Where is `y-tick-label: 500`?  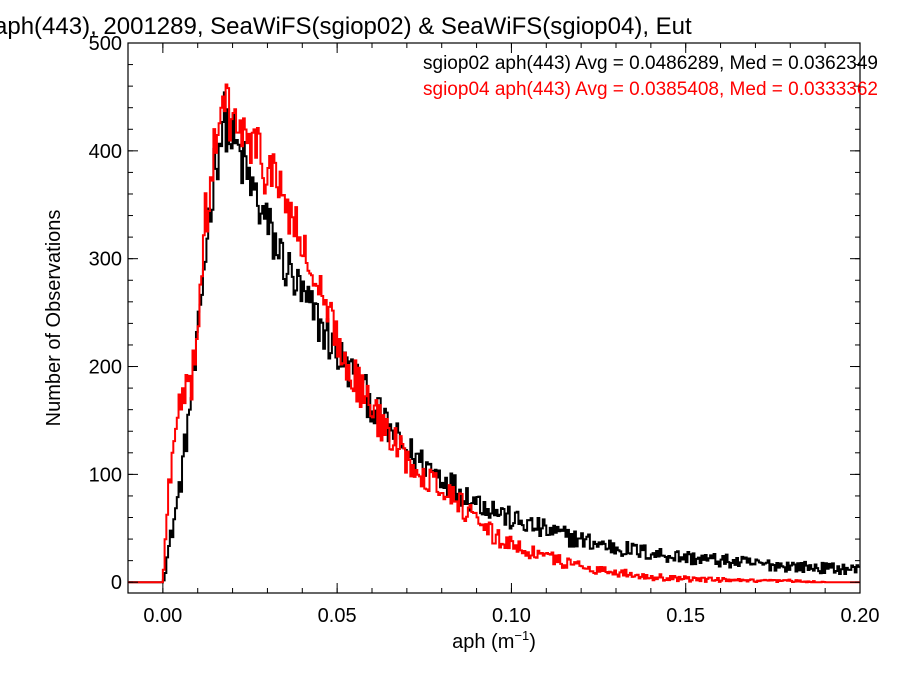 y-tick-label: 500 is located at coordinates (105, 44).